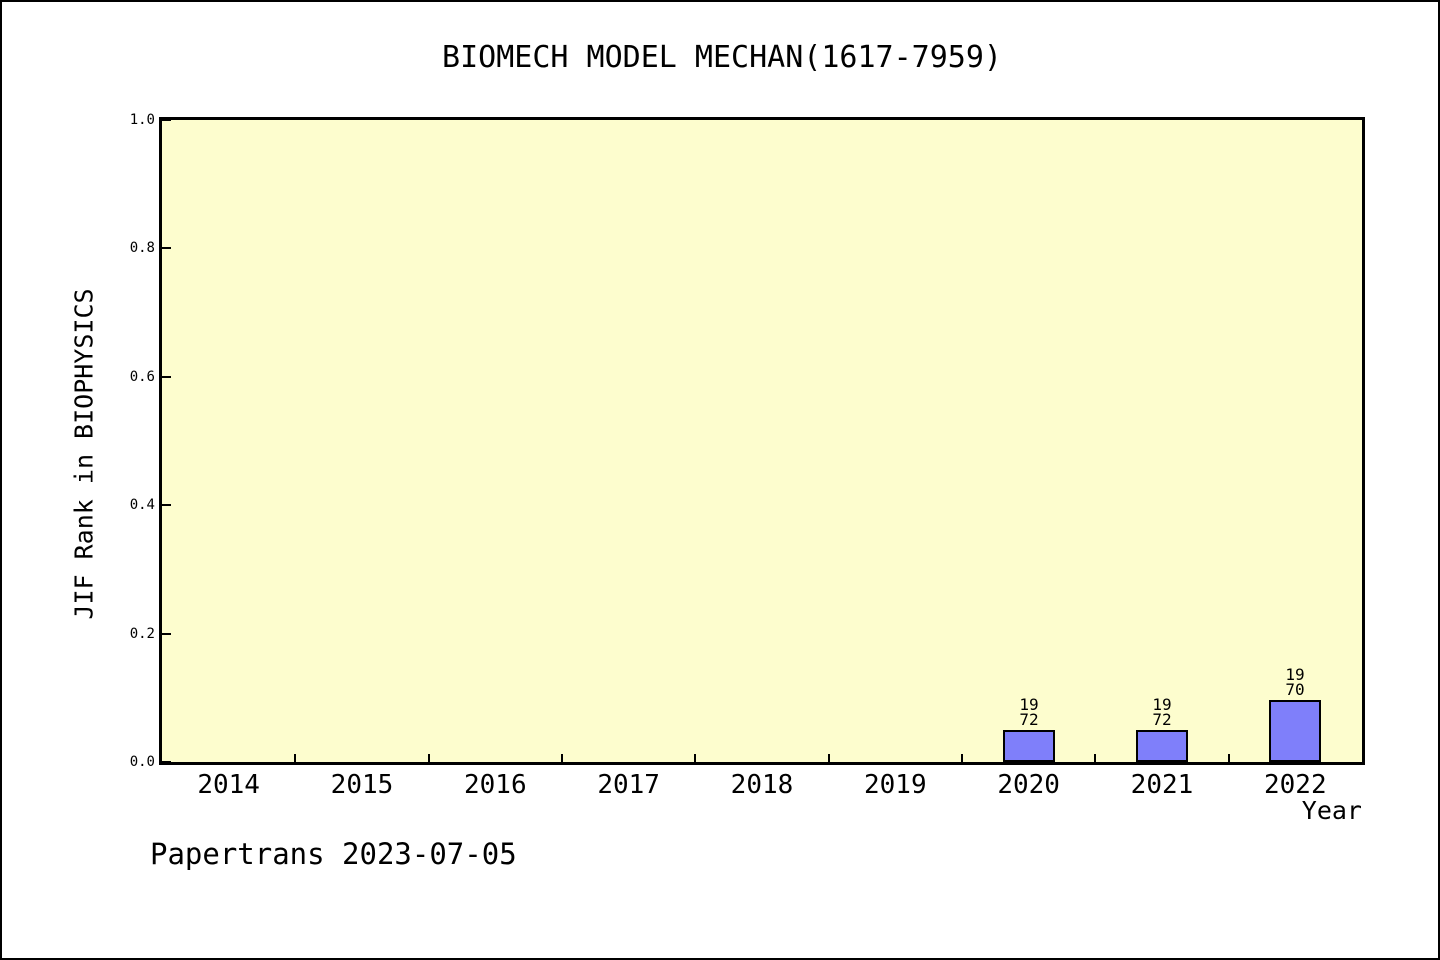 Image resolution: width=1440 pixels, height=960 pixels. I want to click on x-tick-label: 2019, so click(895, 785).